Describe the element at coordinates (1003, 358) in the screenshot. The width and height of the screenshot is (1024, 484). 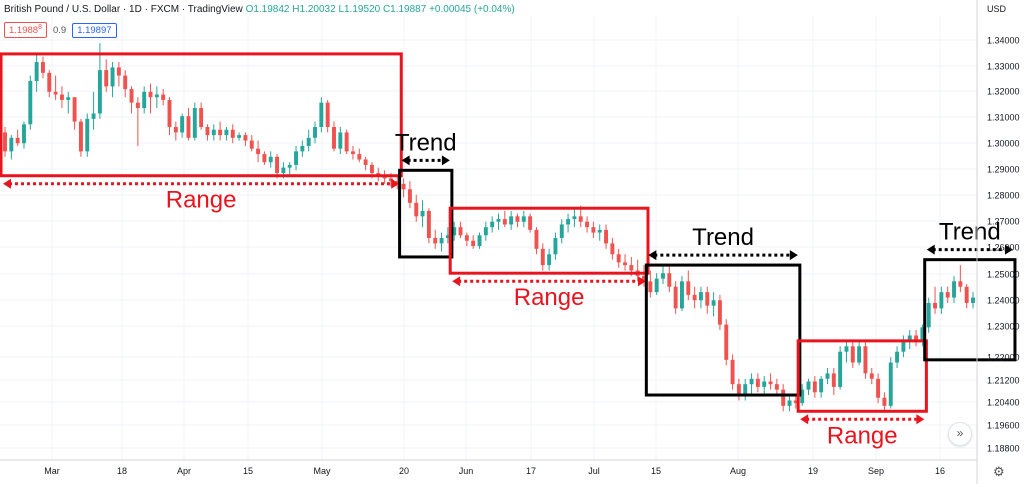
I see `y-tick-label: 1.22000` at that location.